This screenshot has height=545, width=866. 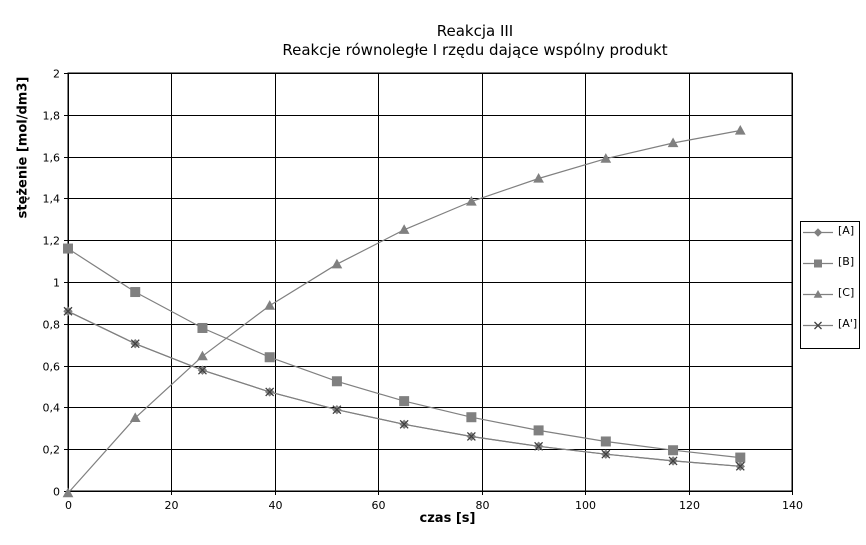 What do you see at coordinates (68, 505) in the screenshot?
I see `x-tick-label: 0` at bounding box center [68, 505].